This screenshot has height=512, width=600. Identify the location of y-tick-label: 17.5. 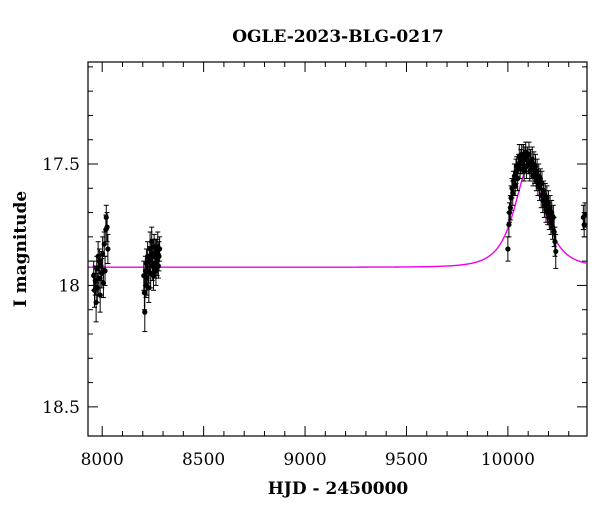
(61, 165).